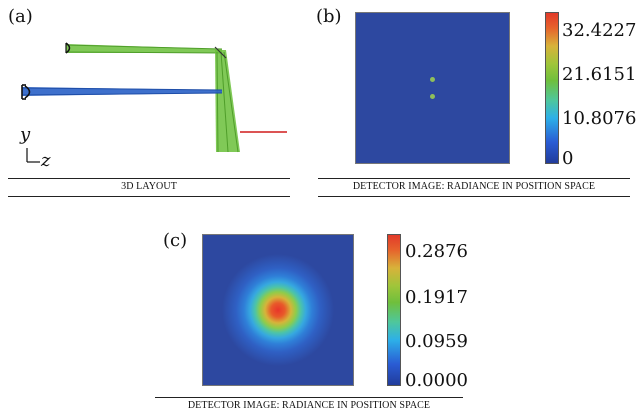 Image resolution: width=639 pixels, height=414 pixels. What do you see at coordinates (329, 16) in the screenshot?
I see `panel-b-label: (b)` at bounding box center [329, 16].